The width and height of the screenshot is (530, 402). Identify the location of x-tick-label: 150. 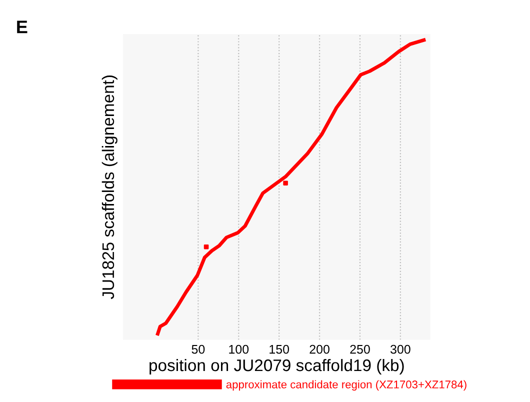
(280, 349).